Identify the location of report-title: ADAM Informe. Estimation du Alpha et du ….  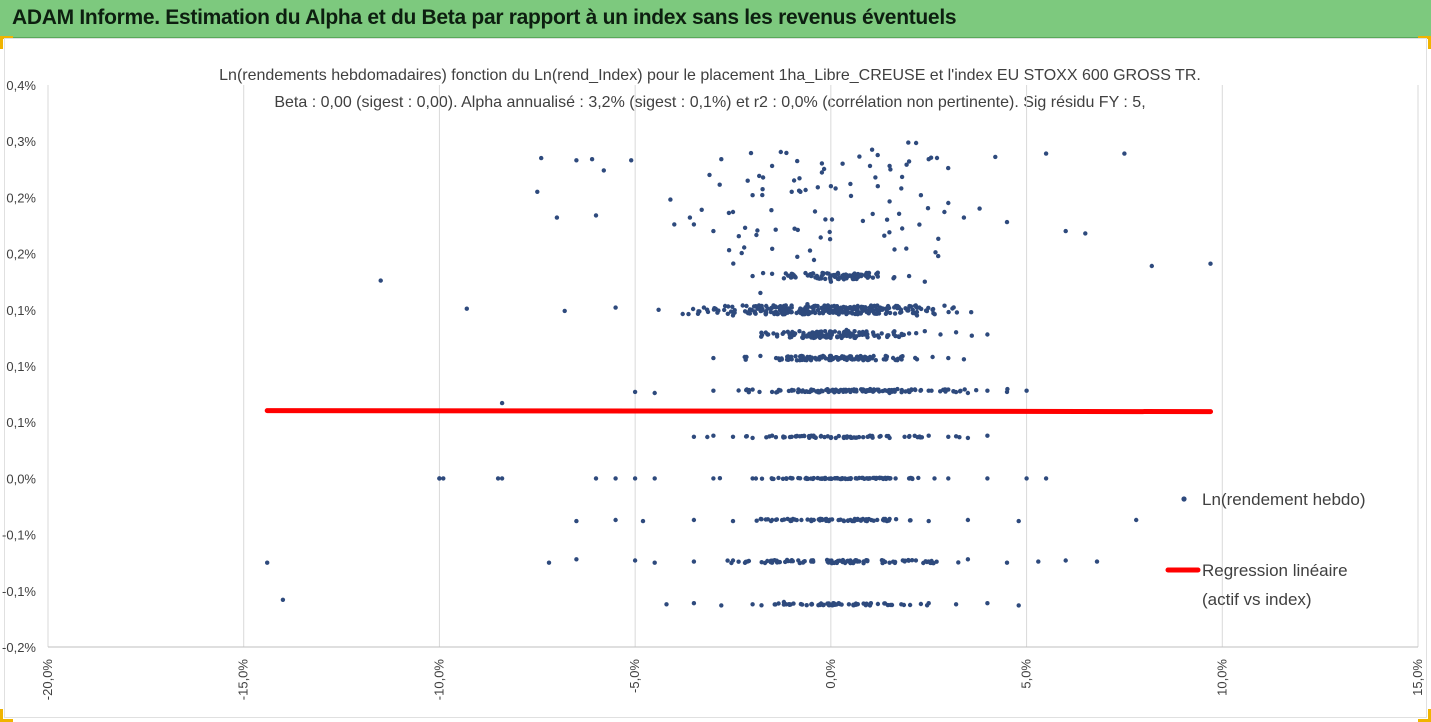
(484, 17).